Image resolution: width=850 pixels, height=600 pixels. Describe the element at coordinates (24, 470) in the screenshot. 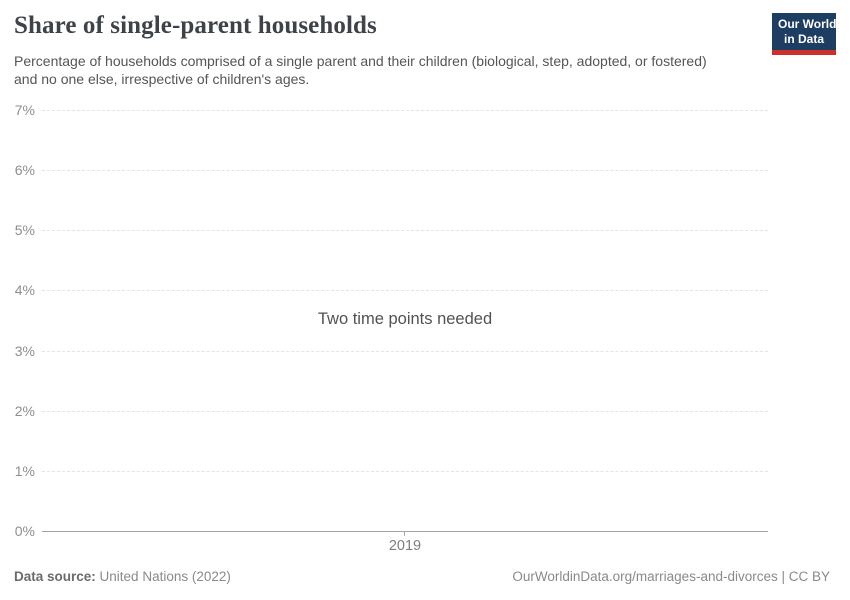

I see `y-axis-tick-label: 1%` at that location.